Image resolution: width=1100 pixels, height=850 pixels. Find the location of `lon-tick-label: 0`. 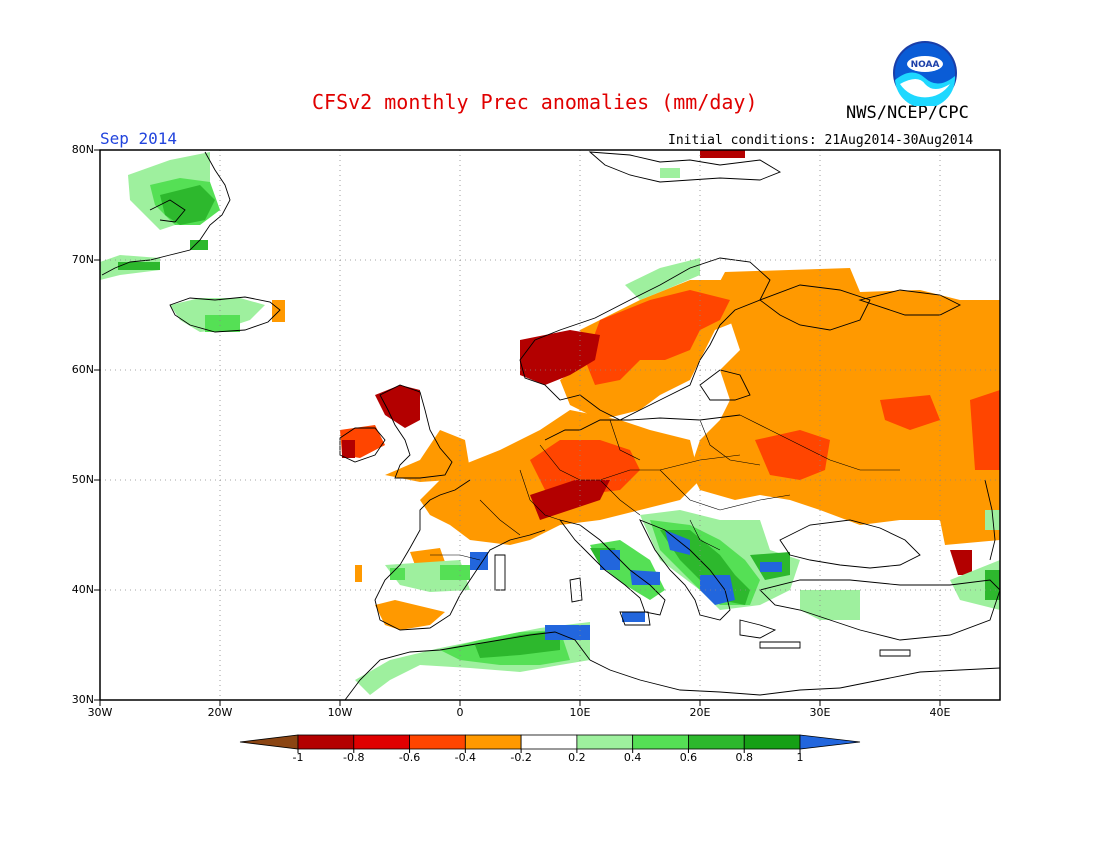

lon-tick-label: 0 is located at coordinates (460, 712).